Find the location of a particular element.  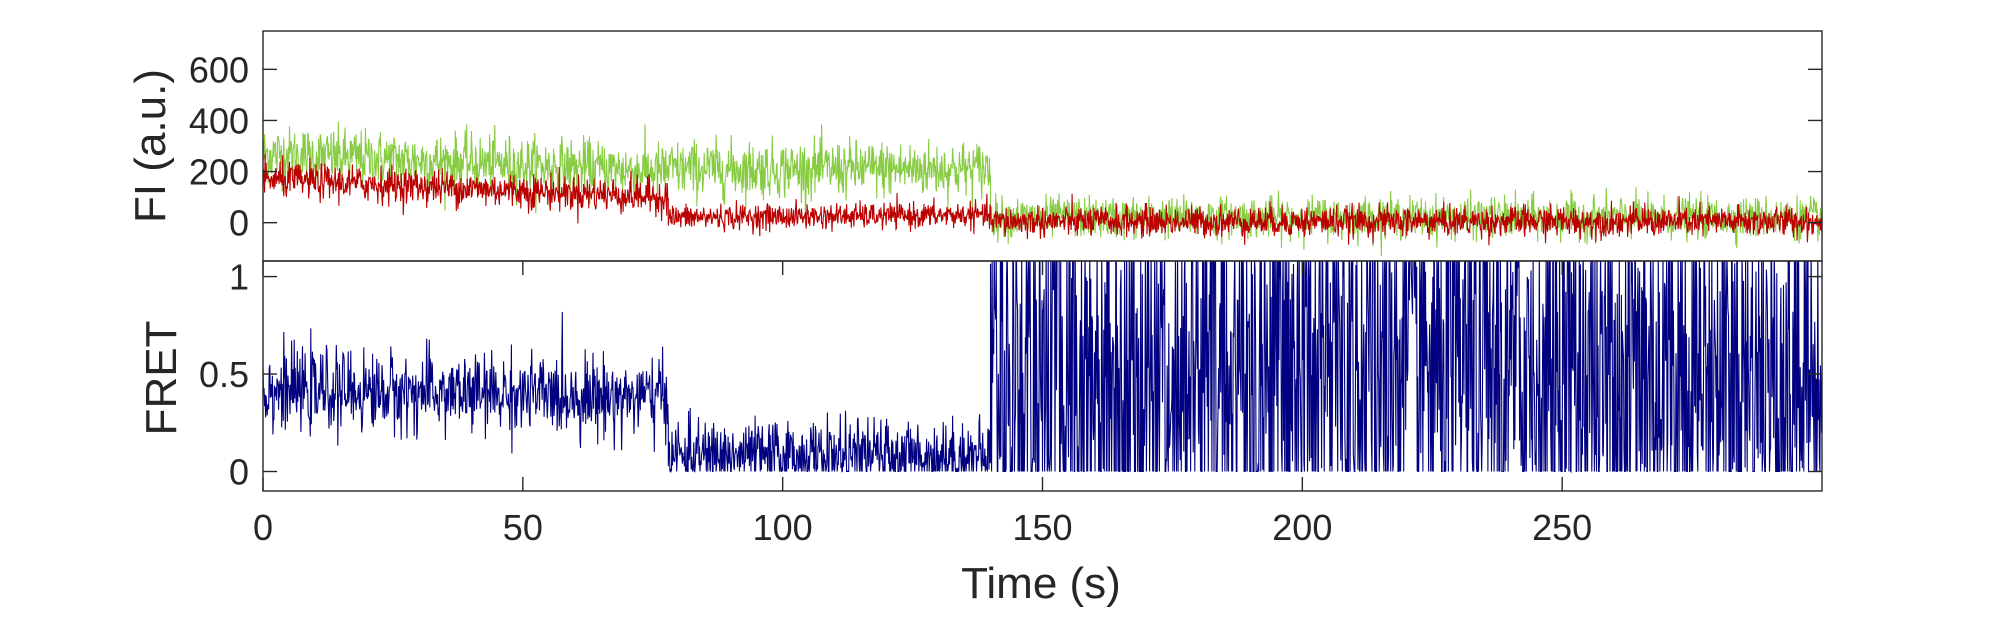

x-tick-label: 200 is located at coordinates (1302, 527).